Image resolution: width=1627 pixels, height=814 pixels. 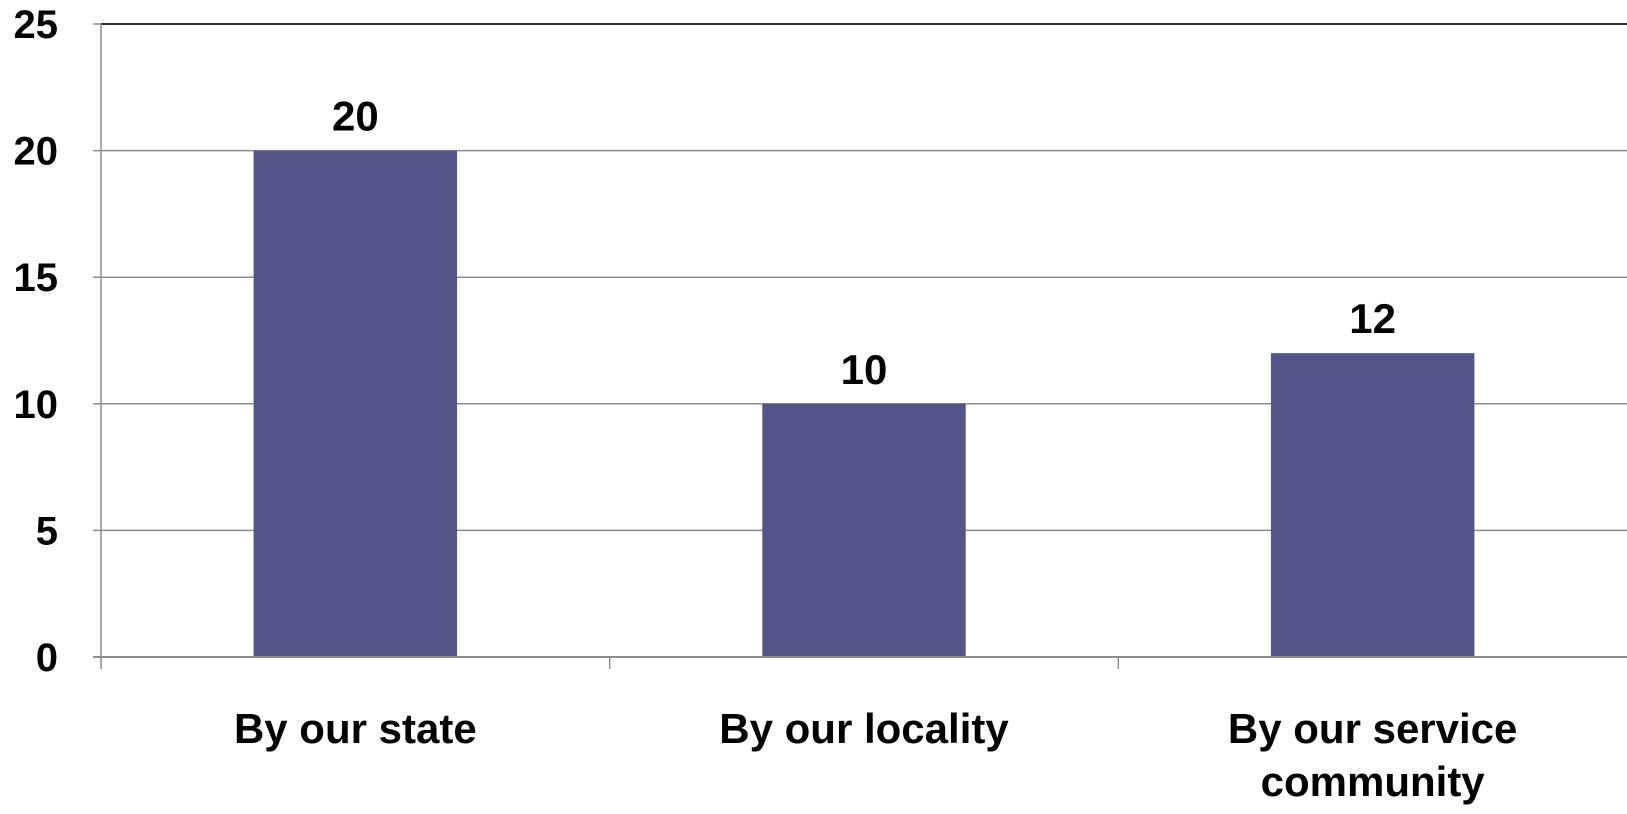 What do you see at coordinates (1373, 728) in the screenshot?
I see `category-label: By our service` at bounding box center [1373, 728].